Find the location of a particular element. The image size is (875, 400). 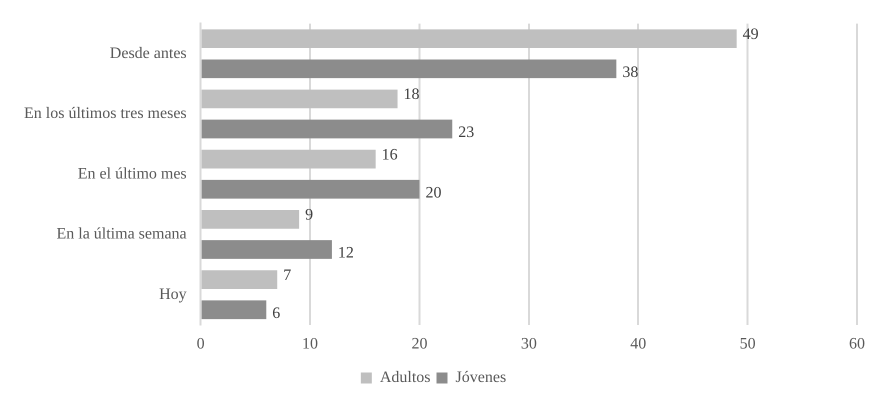

data-label: 6 is located at coordinates (276, 313).